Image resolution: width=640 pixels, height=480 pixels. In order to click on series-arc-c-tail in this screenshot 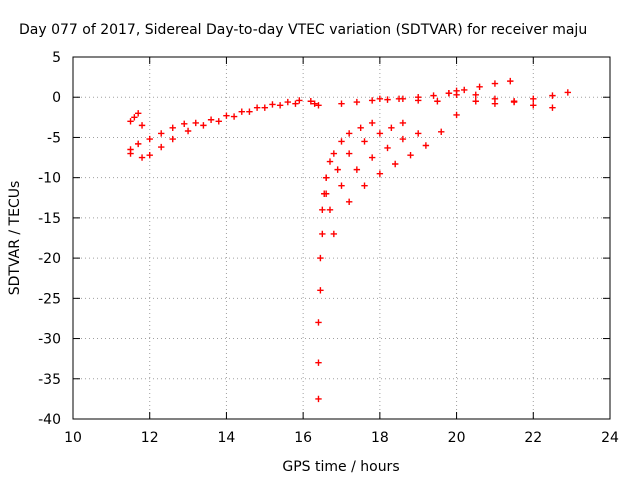, I will do `click(504, 99)`.